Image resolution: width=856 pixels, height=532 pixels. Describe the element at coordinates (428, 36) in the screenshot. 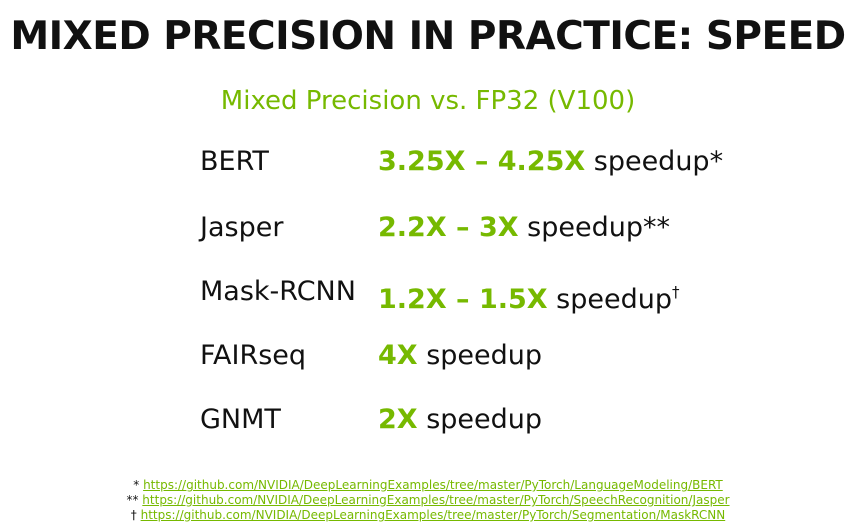

I see `page-title: MIXED PRECISION IN PRACTICE: SPEED` at that location.